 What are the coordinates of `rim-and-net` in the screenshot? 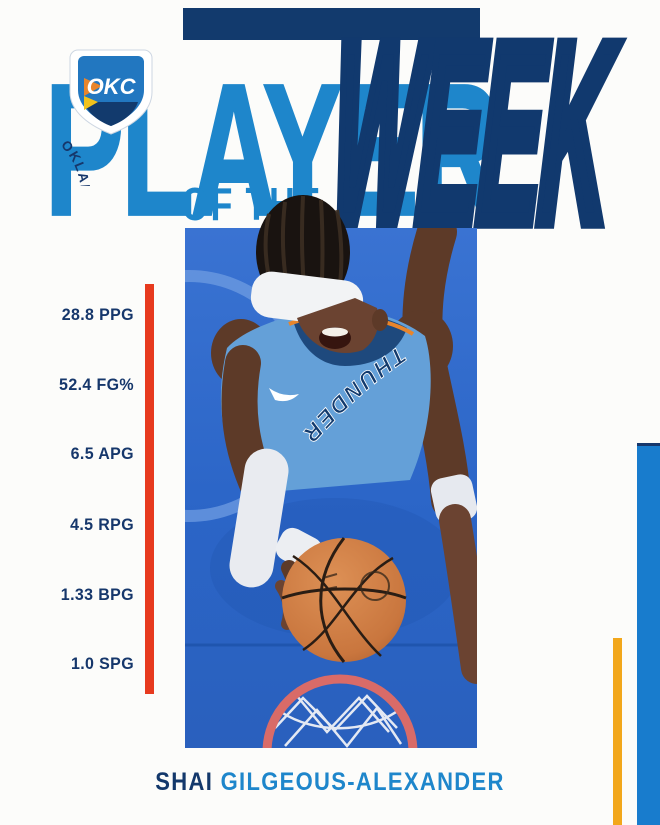 It's located at (340, 711).